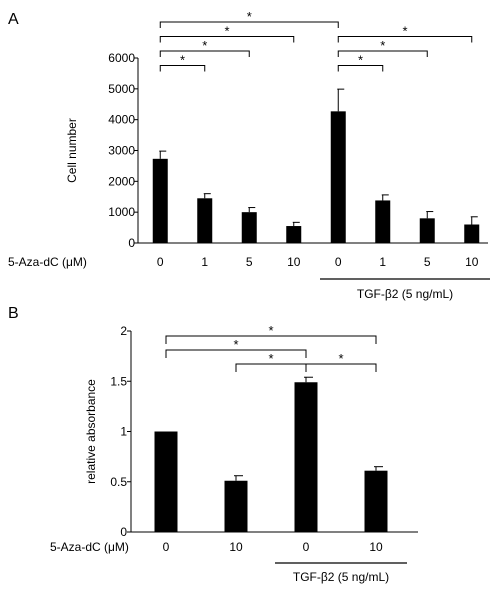  I want to click on y-tick-label: 2, so click(123, 331).